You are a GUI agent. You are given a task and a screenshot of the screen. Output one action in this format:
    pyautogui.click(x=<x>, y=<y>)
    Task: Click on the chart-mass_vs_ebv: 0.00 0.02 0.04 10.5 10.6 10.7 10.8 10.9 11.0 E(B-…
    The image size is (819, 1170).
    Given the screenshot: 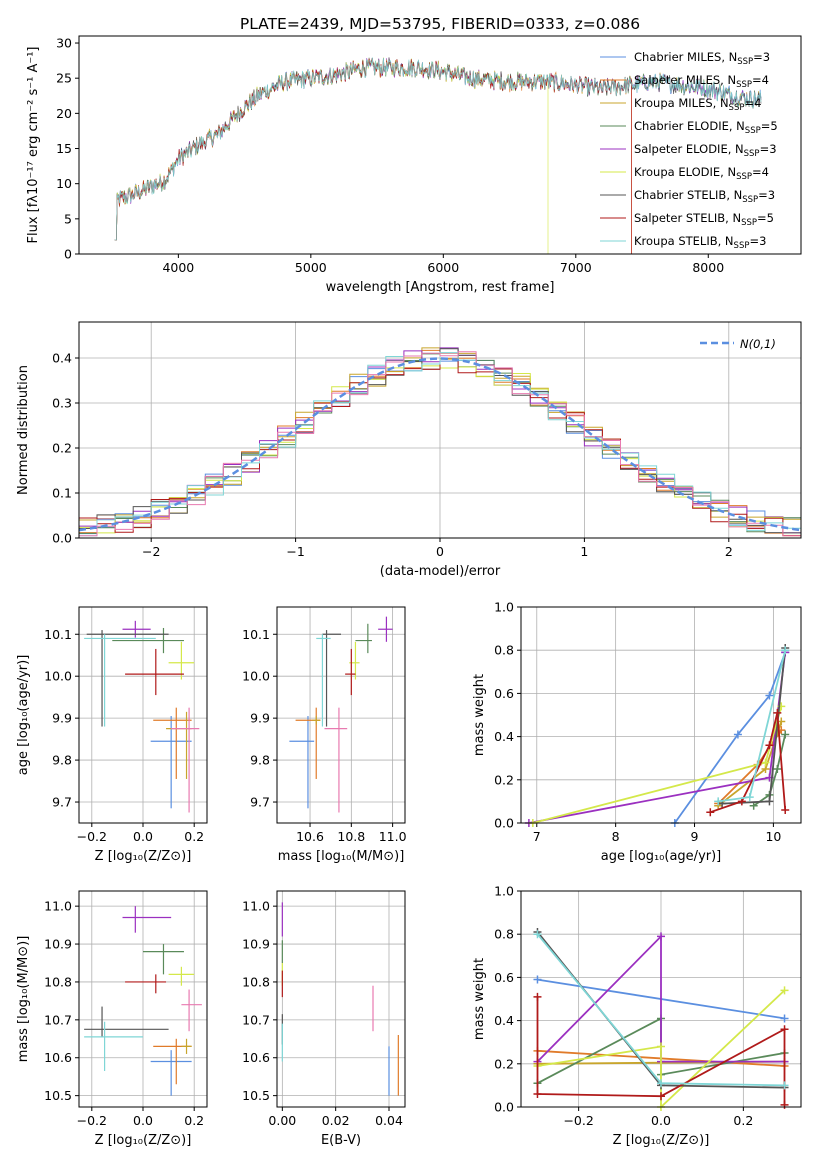 What is the action you would take?
    pyautogui.click(x=324, y=1019)
    